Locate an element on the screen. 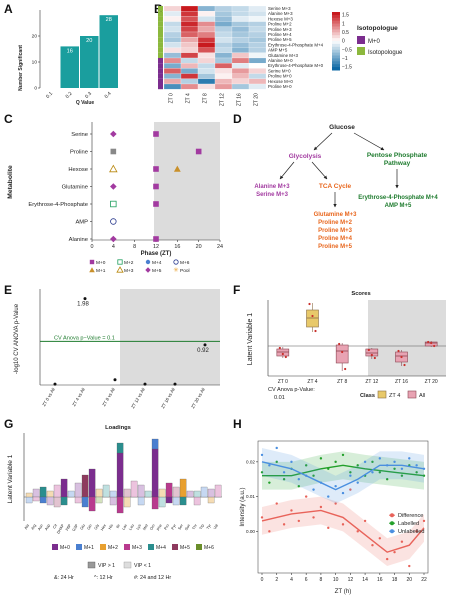 The image size is (456, 605). panel-e-xtick-label: ZT 4 vs All is located at coordinates (78, 397).